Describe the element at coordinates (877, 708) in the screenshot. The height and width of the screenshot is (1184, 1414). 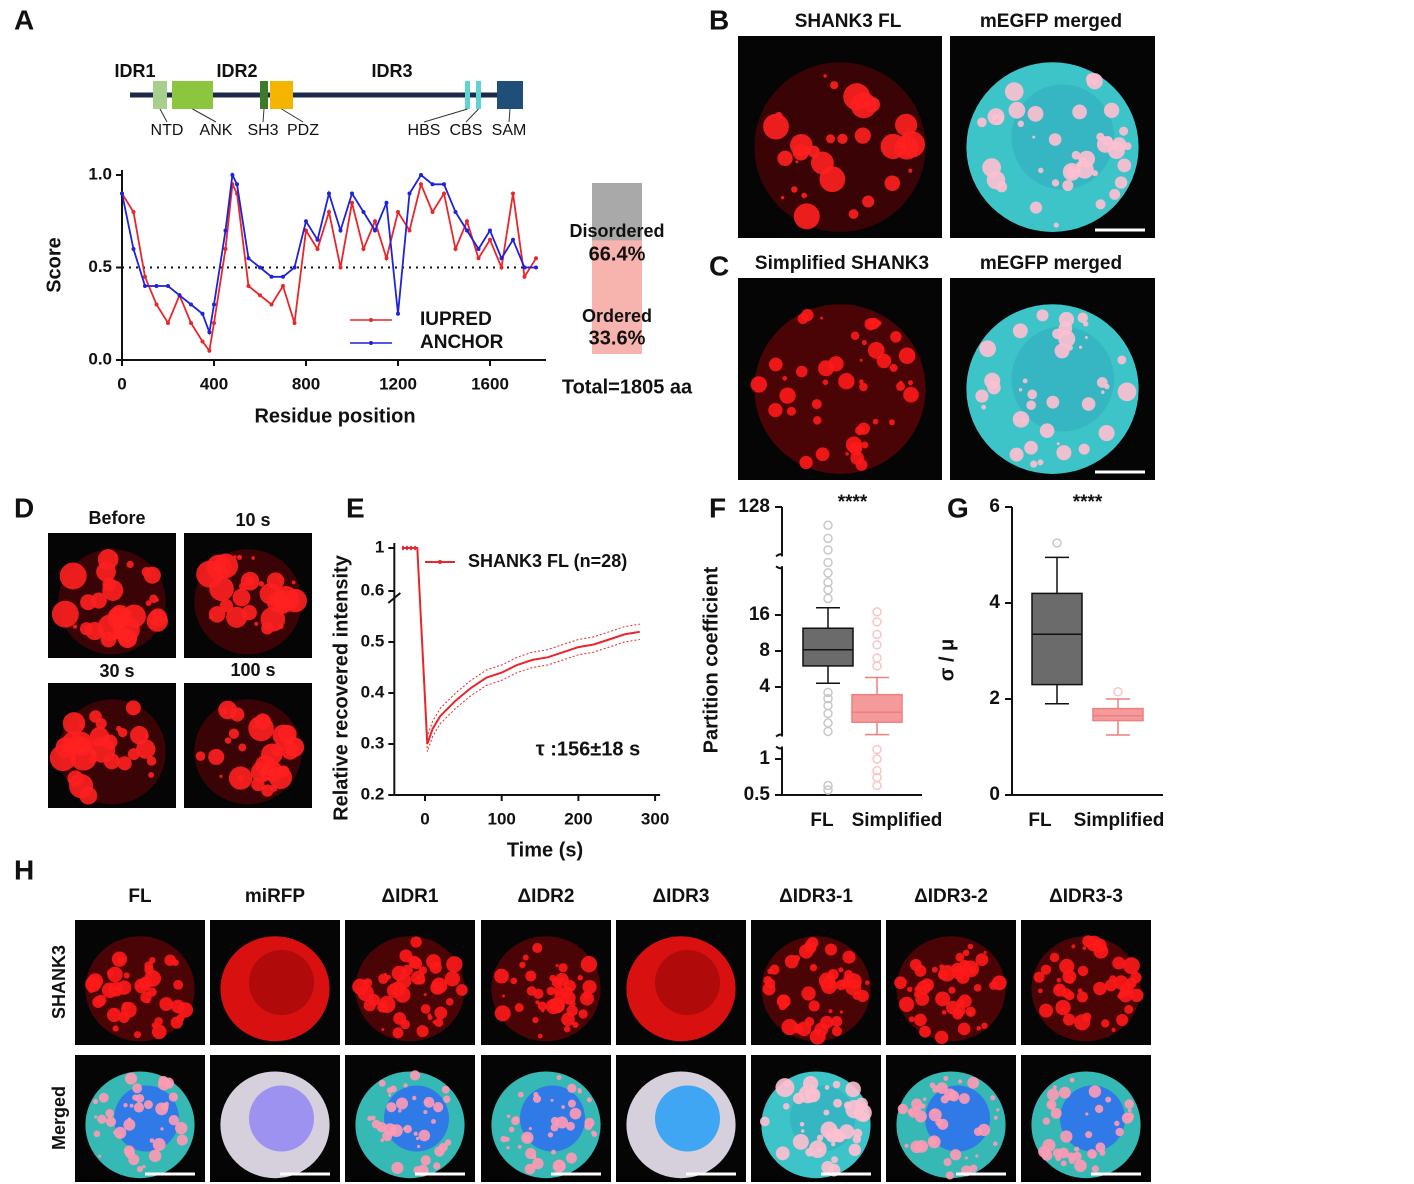
I see `box` at that location.